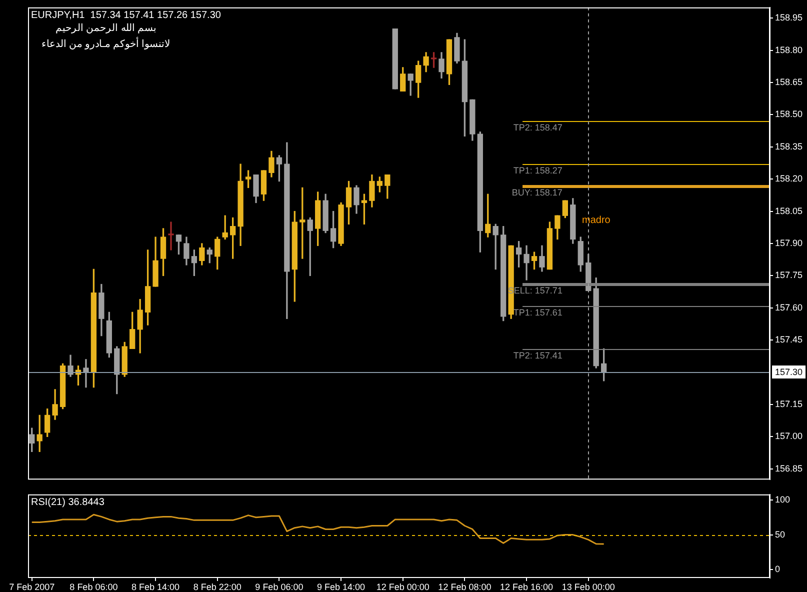 This screenshot has height=592, width=807. Describe the element at coordinates (588, 587) in the screenshot. I see `x-tick-label: 13 Feb 00:00` at that location.